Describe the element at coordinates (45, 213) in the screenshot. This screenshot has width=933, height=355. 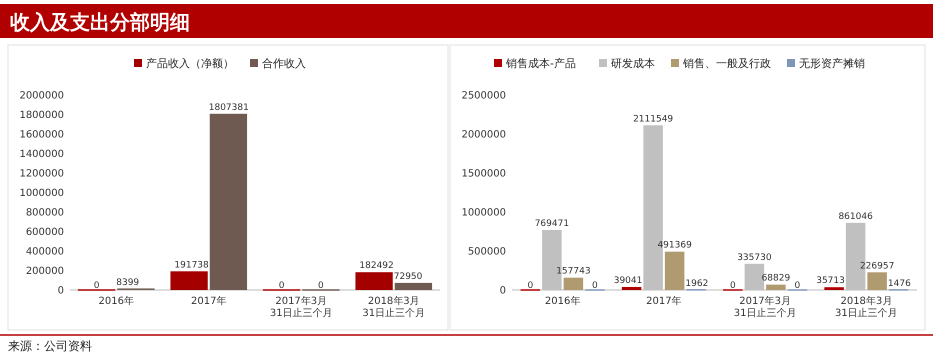
I see `y-tick-label: 800000` at that location.